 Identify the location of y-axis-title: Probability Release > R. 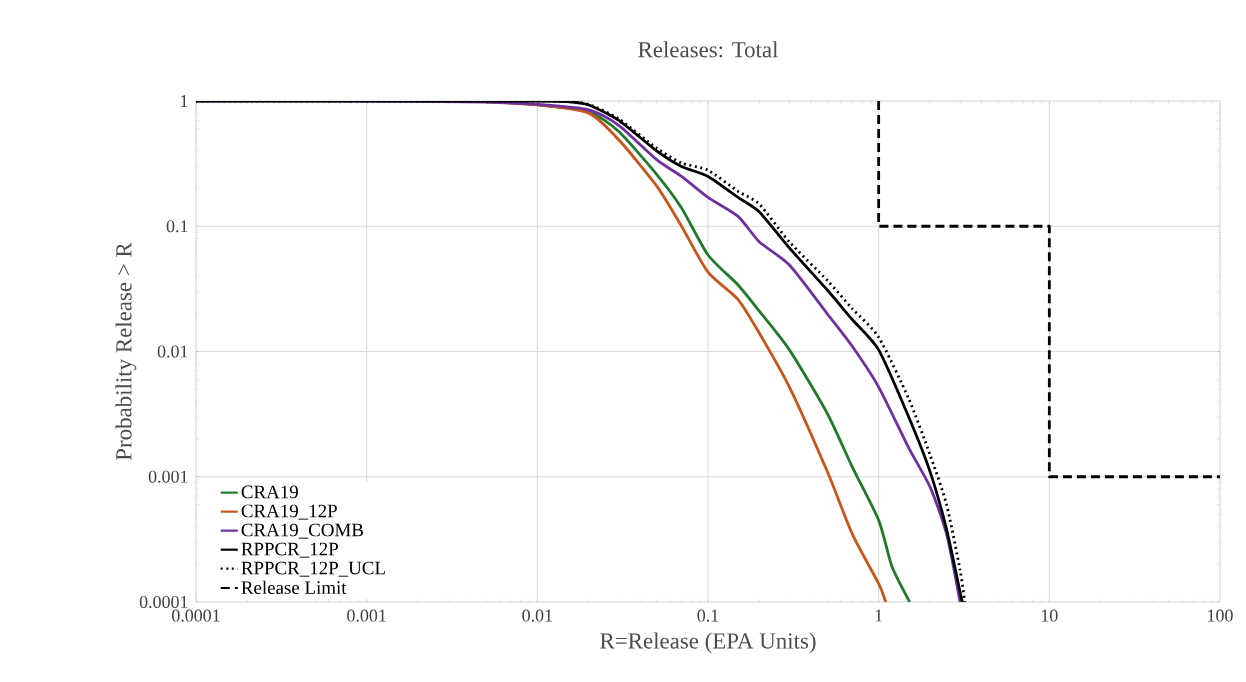
(126, 351).